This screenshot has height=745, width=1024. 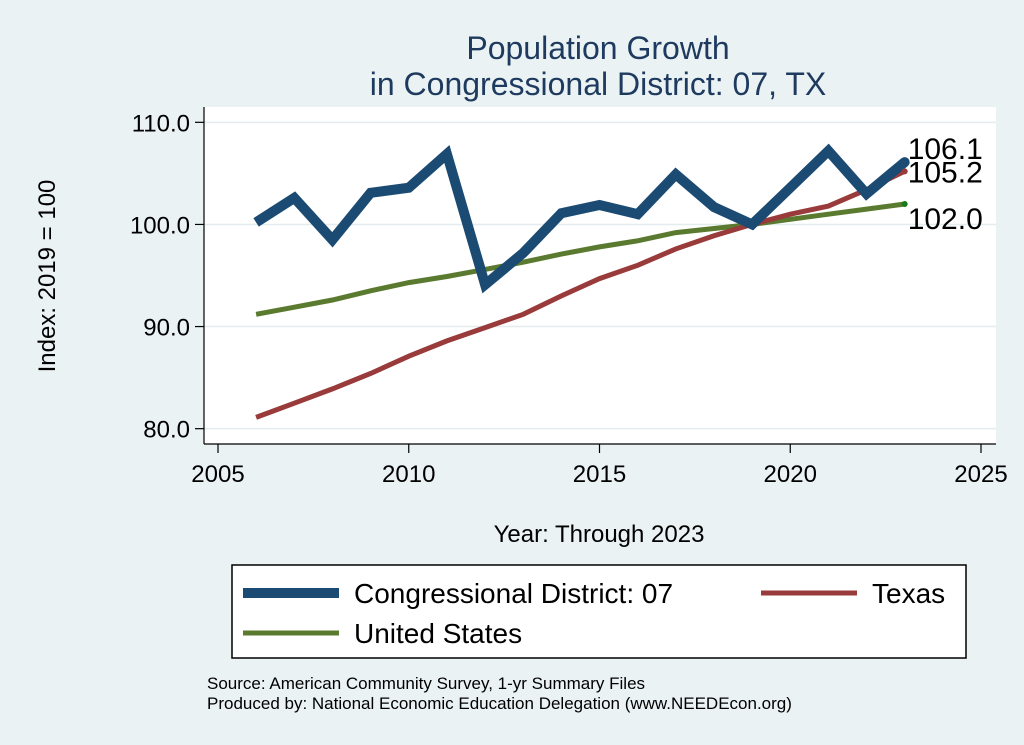 I want to click on y-tick-label: 110.0, so click(x=161, y=123).